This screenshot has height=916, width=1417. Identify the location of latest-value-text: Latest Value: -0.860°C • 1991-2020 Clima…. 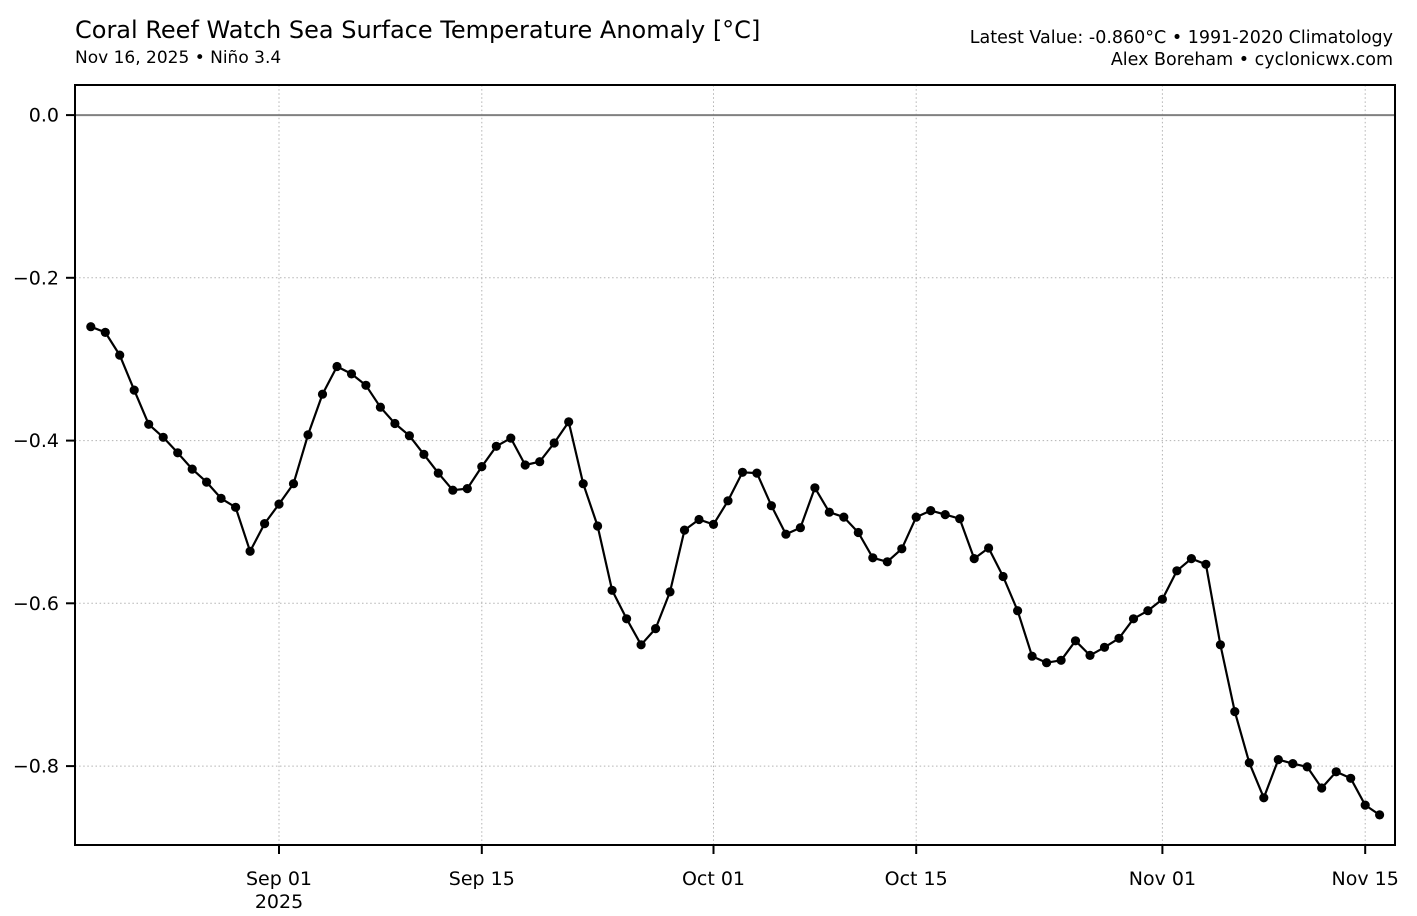
(1181, 38).